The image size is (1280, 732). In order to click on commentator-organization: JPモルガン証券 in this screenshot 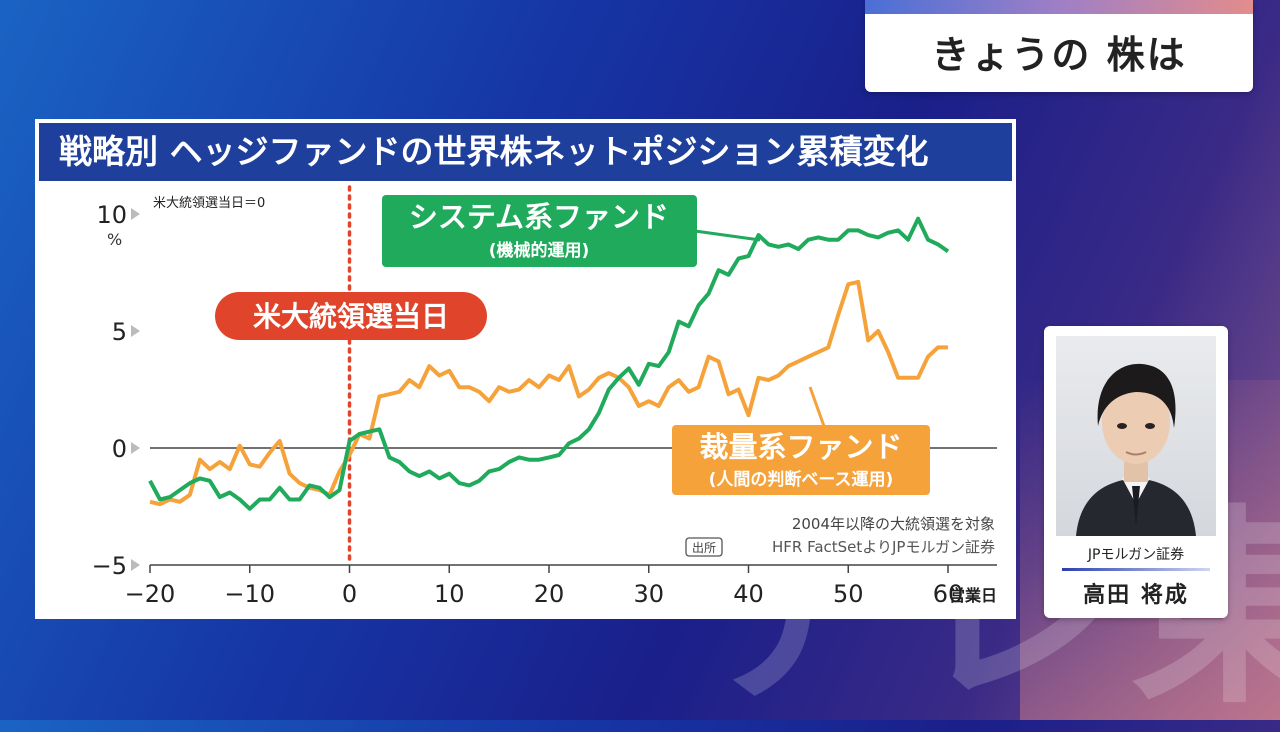, I will do `click(1136, 555)`.